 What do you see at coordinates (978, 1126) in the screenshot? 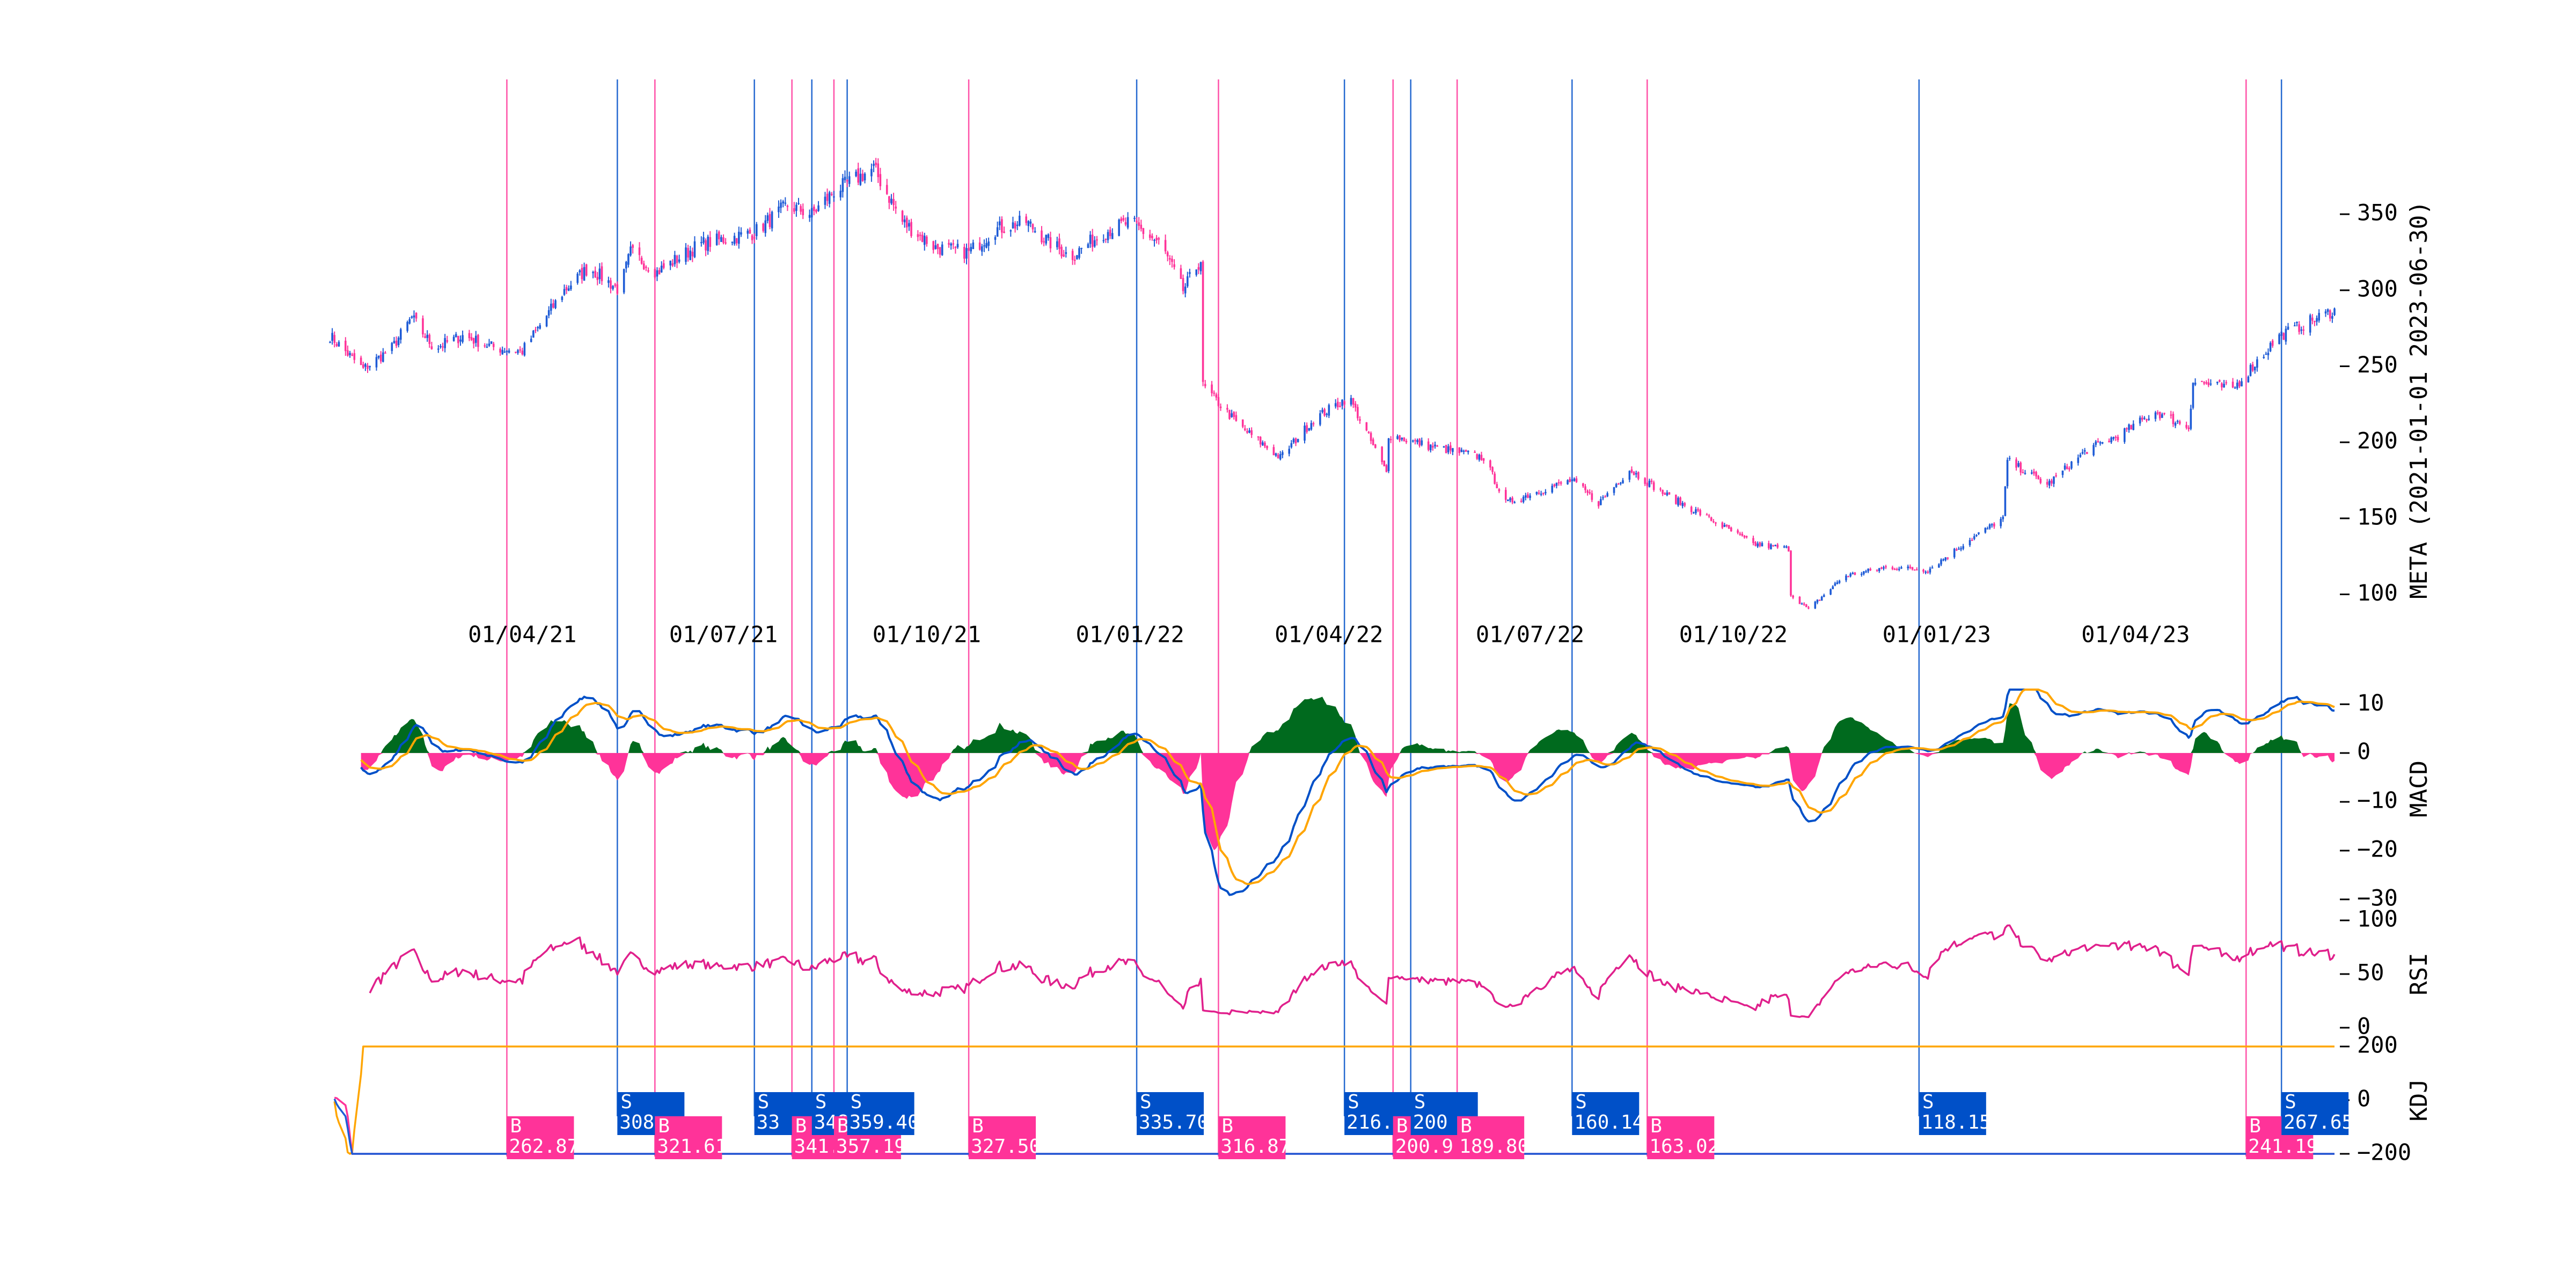
I see `signal-type: B` at bounding box center [978, 1126].